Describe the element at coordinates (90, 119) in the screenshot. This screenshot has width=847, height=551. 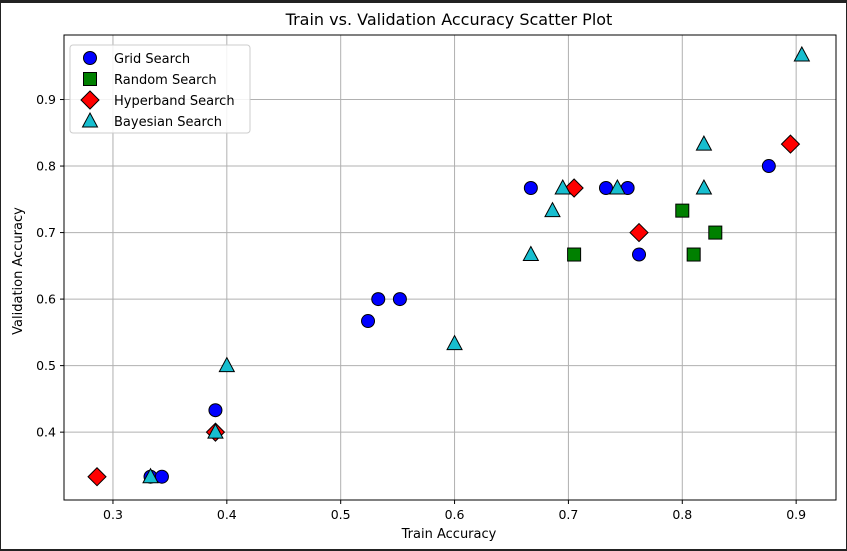
I see `legend-marker-bayesian-search` at that location.